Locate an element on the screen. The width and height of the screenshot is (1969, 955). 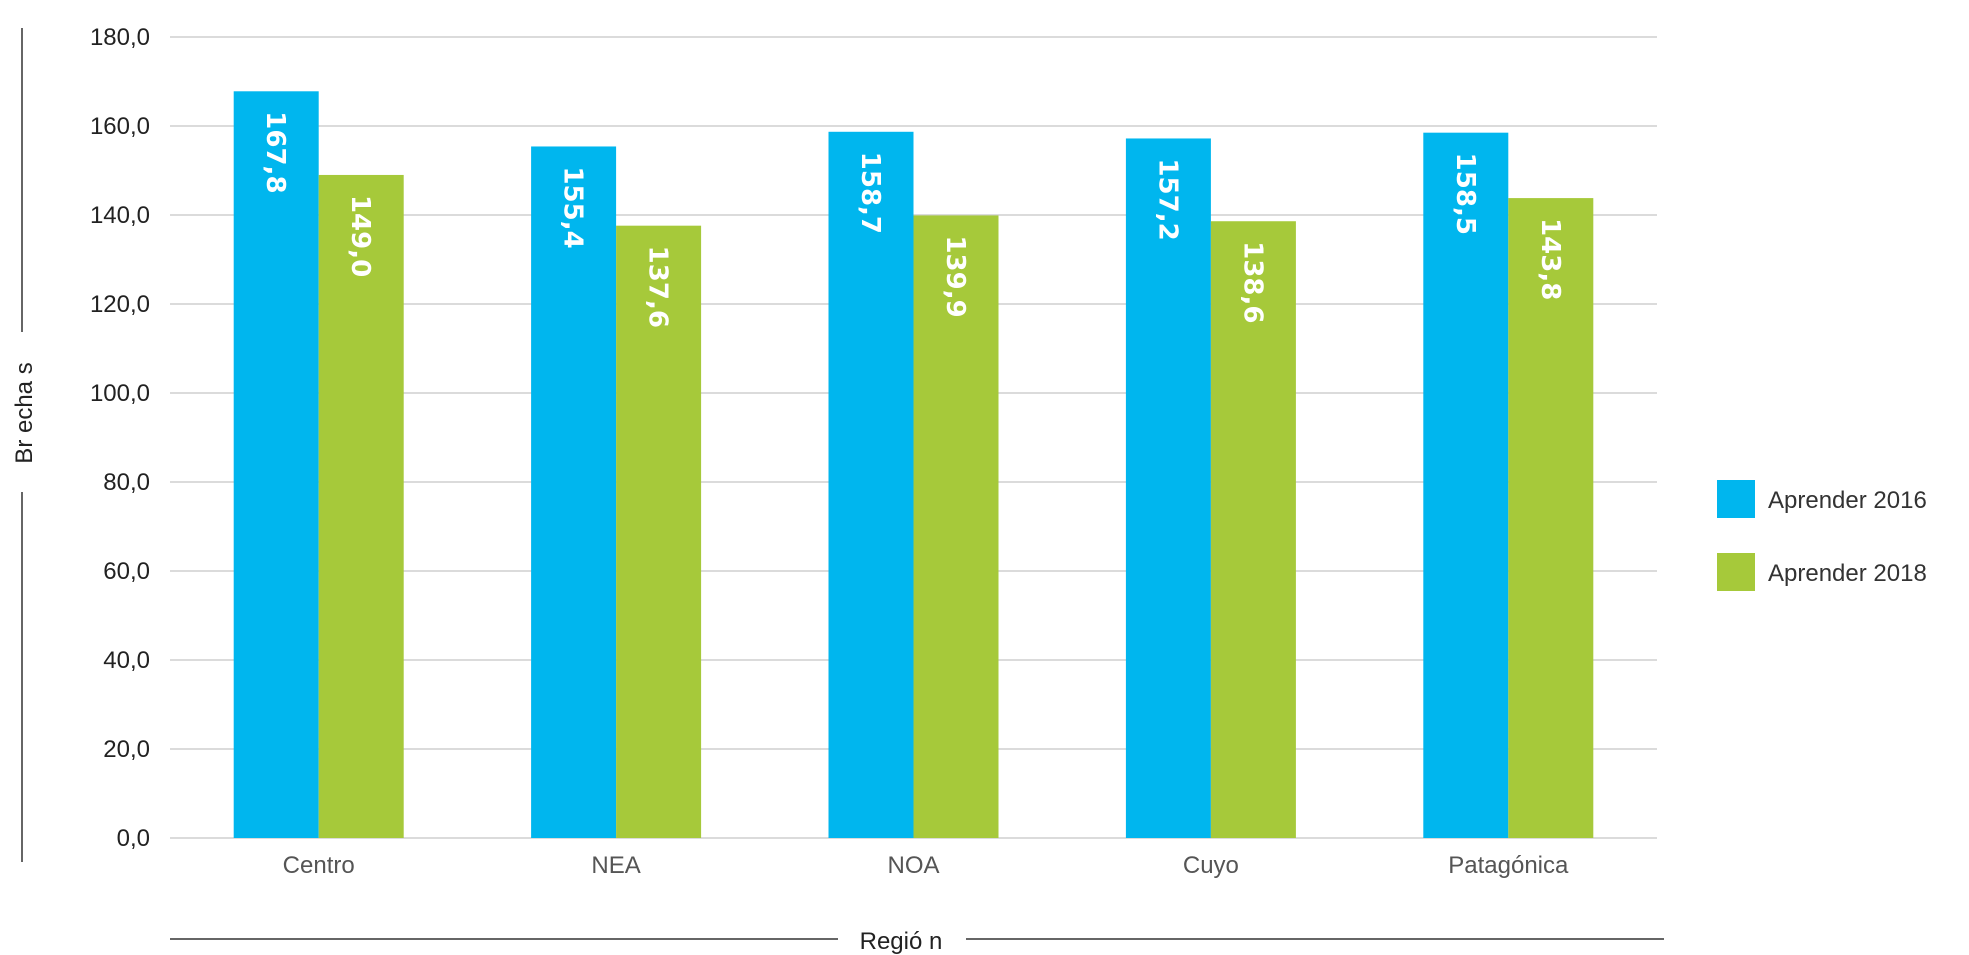
x-category-label: Centro is located at coordinates (319, 865).